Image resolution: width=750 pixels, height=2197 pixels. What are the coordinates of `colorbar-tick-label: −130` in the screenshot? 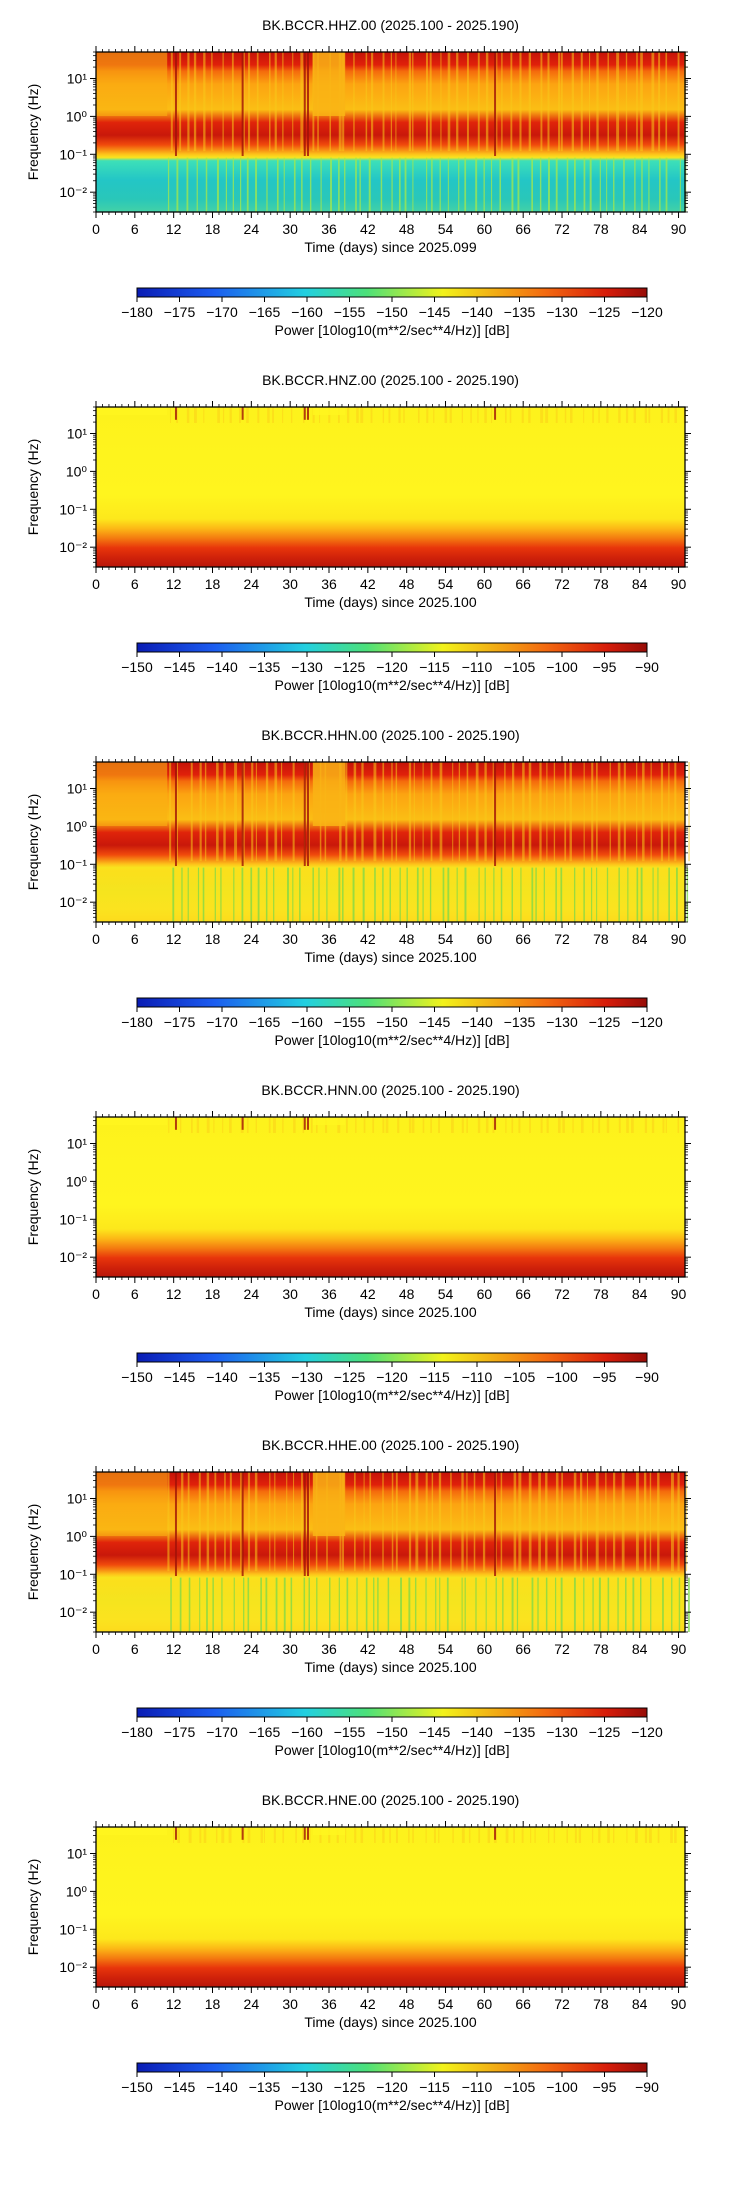 It's located at (562, 312).